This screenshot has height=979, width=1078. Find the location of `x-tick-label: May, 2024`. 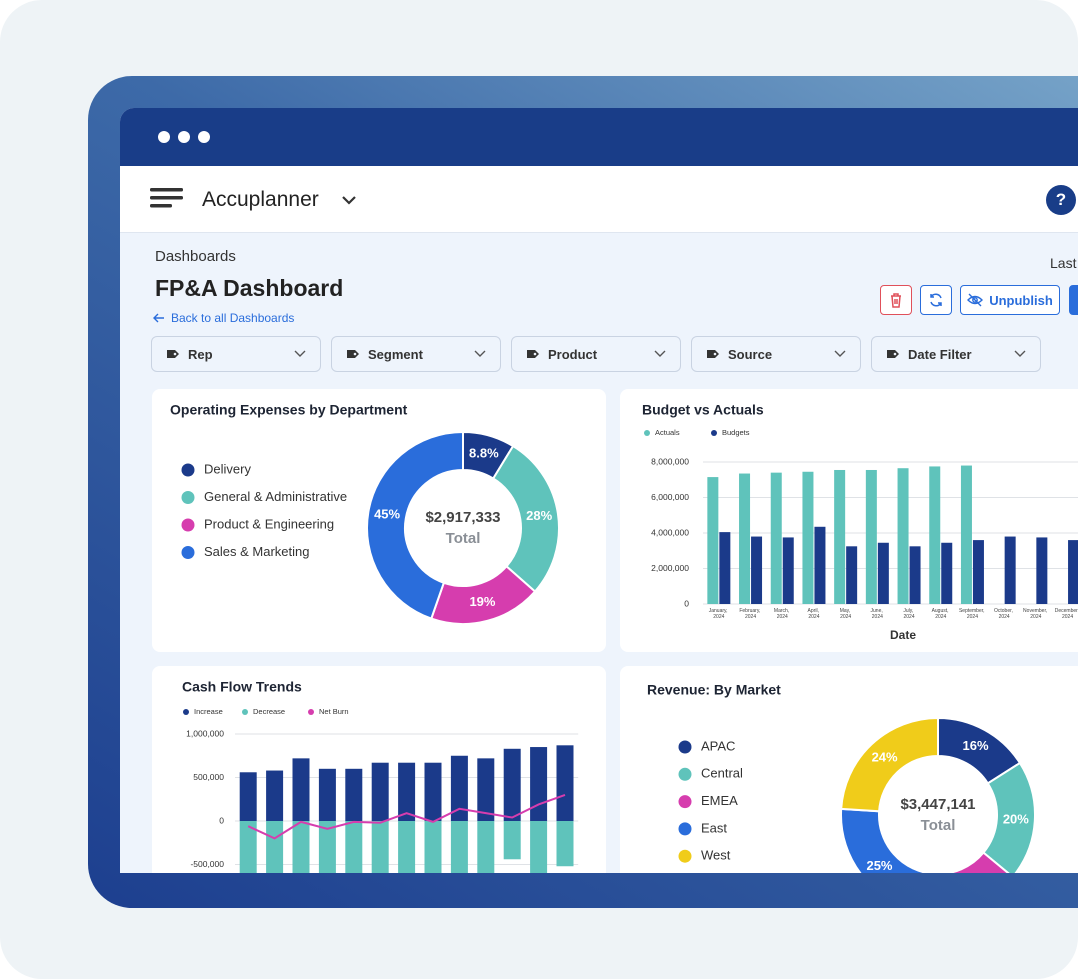

x-tick-label: May, 2024 is located at coordinates (846, 614).